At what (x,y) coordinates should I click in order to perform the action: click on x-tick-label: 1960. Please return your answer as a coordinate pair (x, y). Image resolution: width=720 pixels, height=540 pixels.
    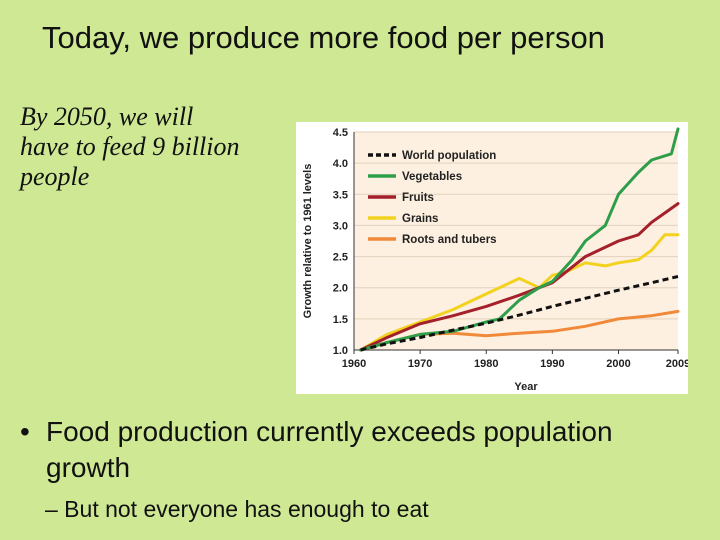
    Looking at the image, I should click on (354, 364).